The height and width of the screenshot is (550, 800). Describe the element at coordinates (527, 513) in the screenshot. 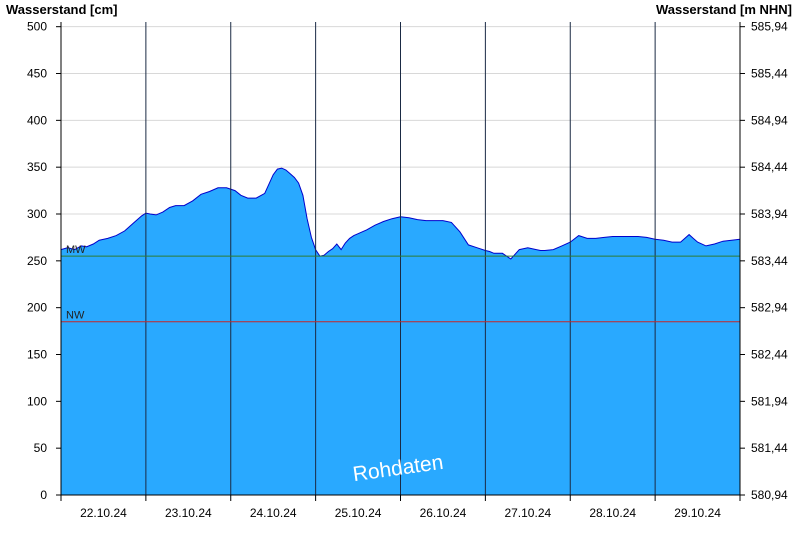

I see `x-date-label: 27.10.24` at that location.